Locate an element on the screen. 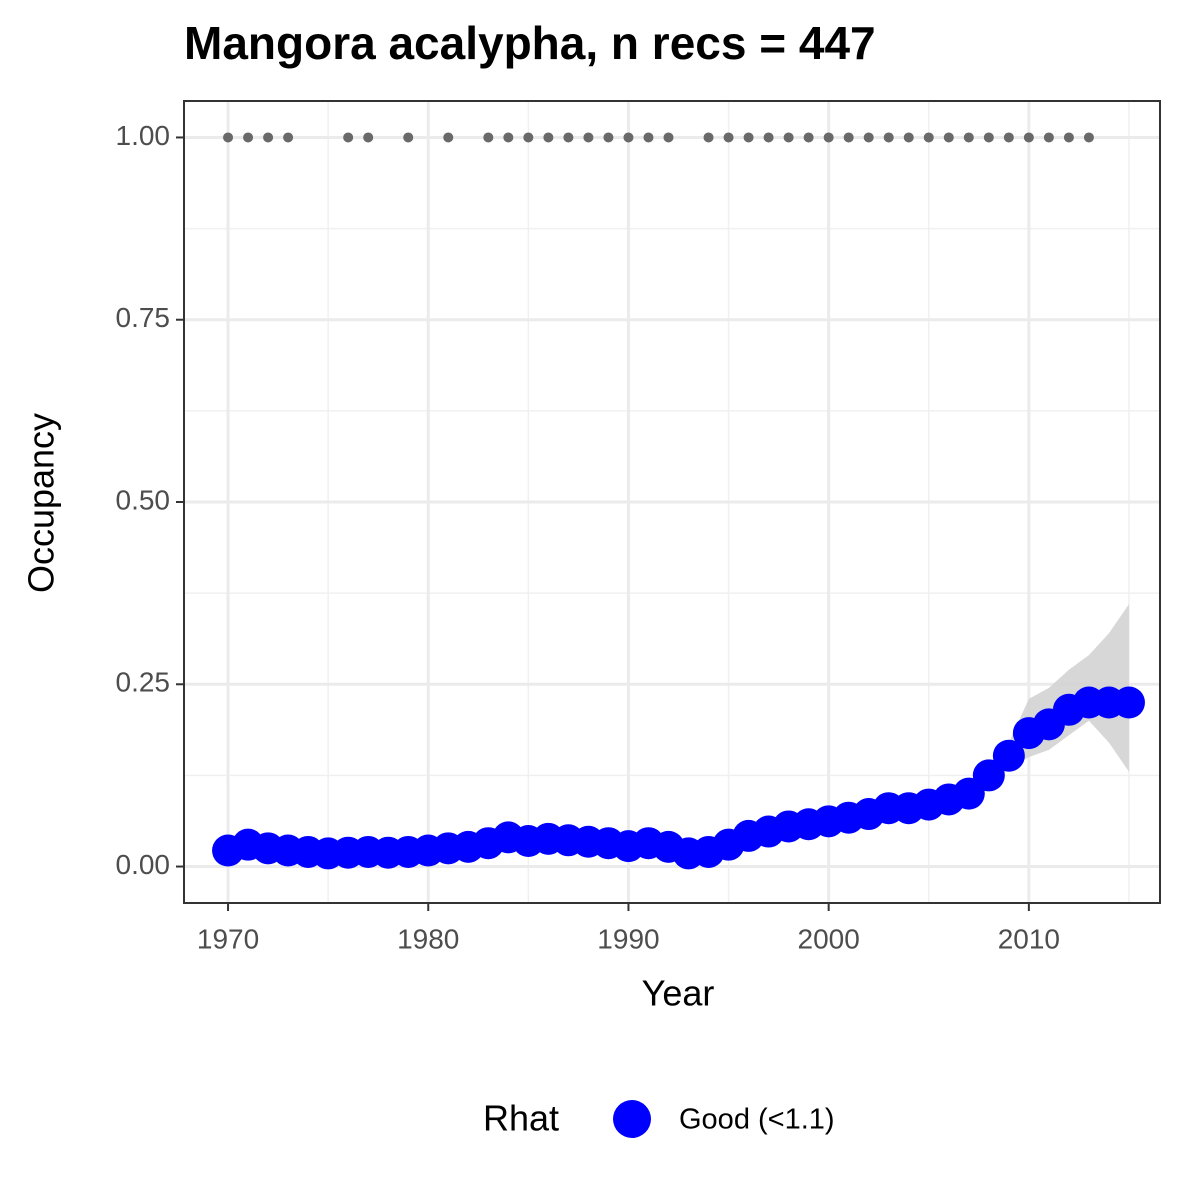 This screenshot has height=1200, width=1200. x-tick-label: 2010 is located at coordinates (1029, 938).